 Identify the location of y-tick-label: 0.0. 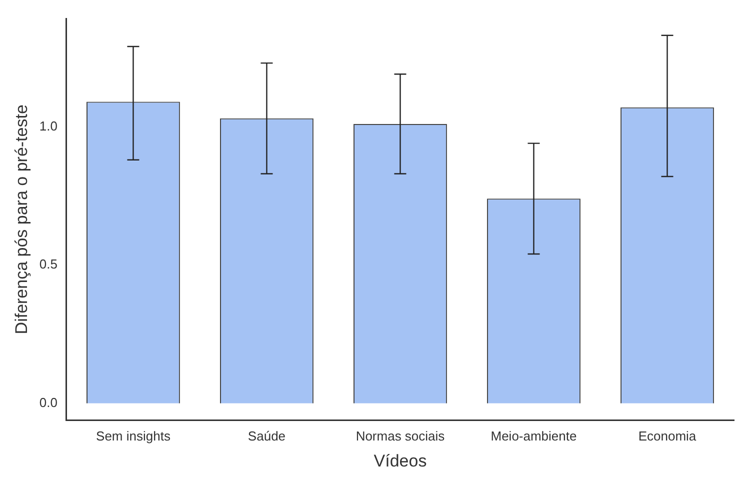
(48, 402).